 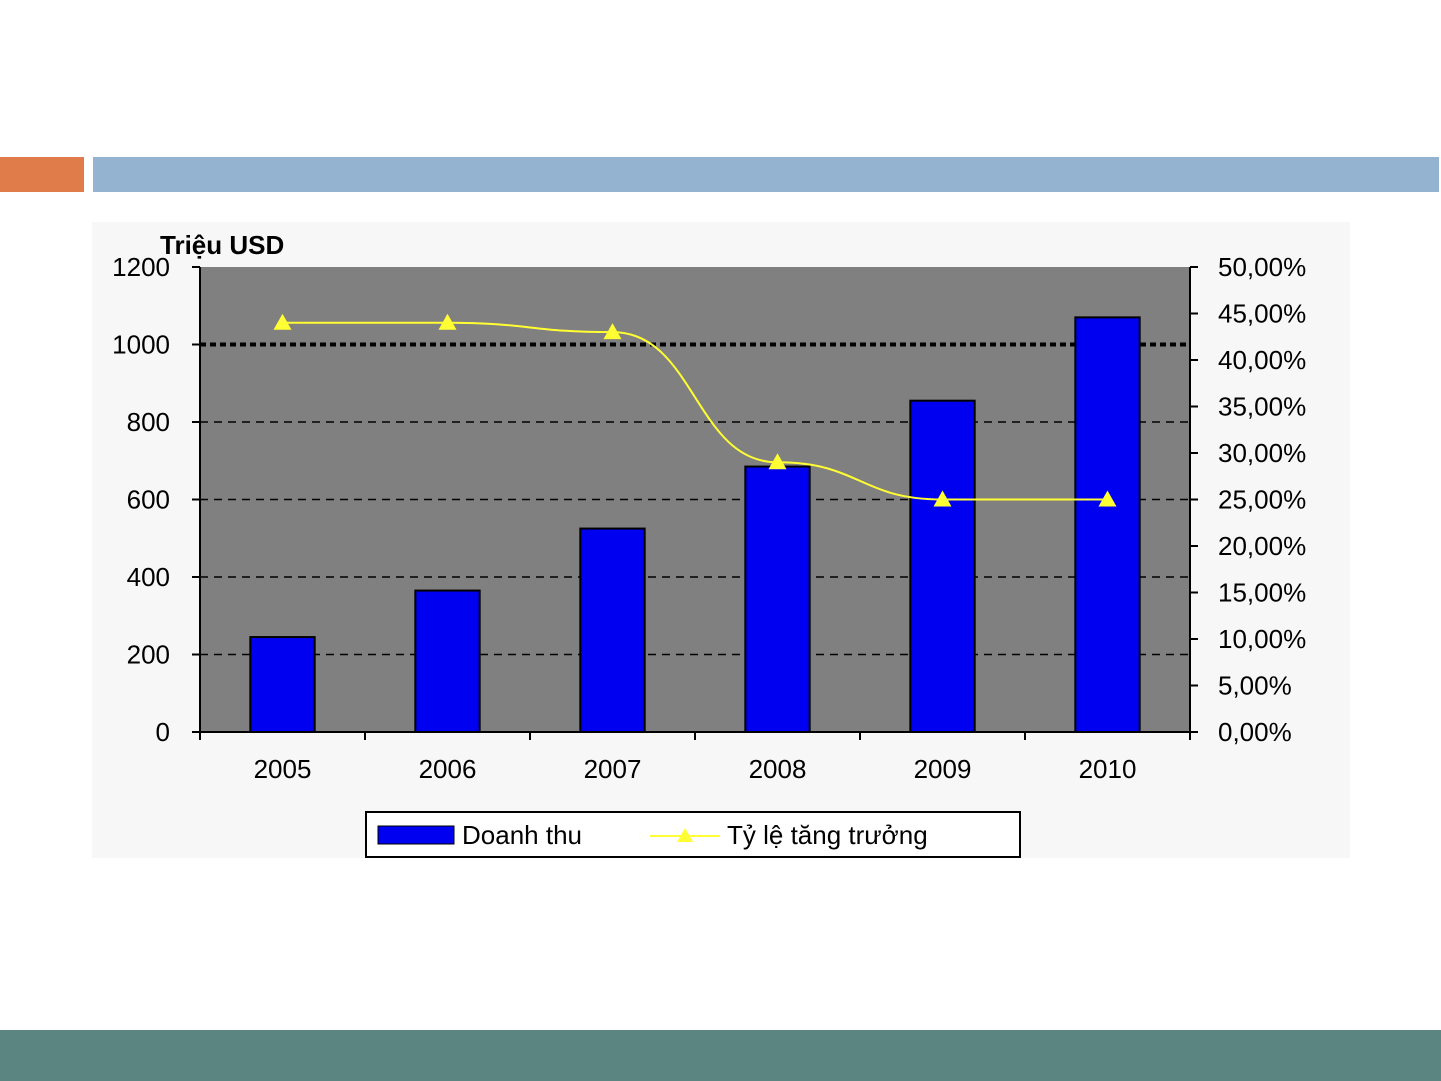 What do you see at coordinates (222, 245) in the screenshot?
I see `left-axis-label: Triệu USD` at bounding box center [222, 245].